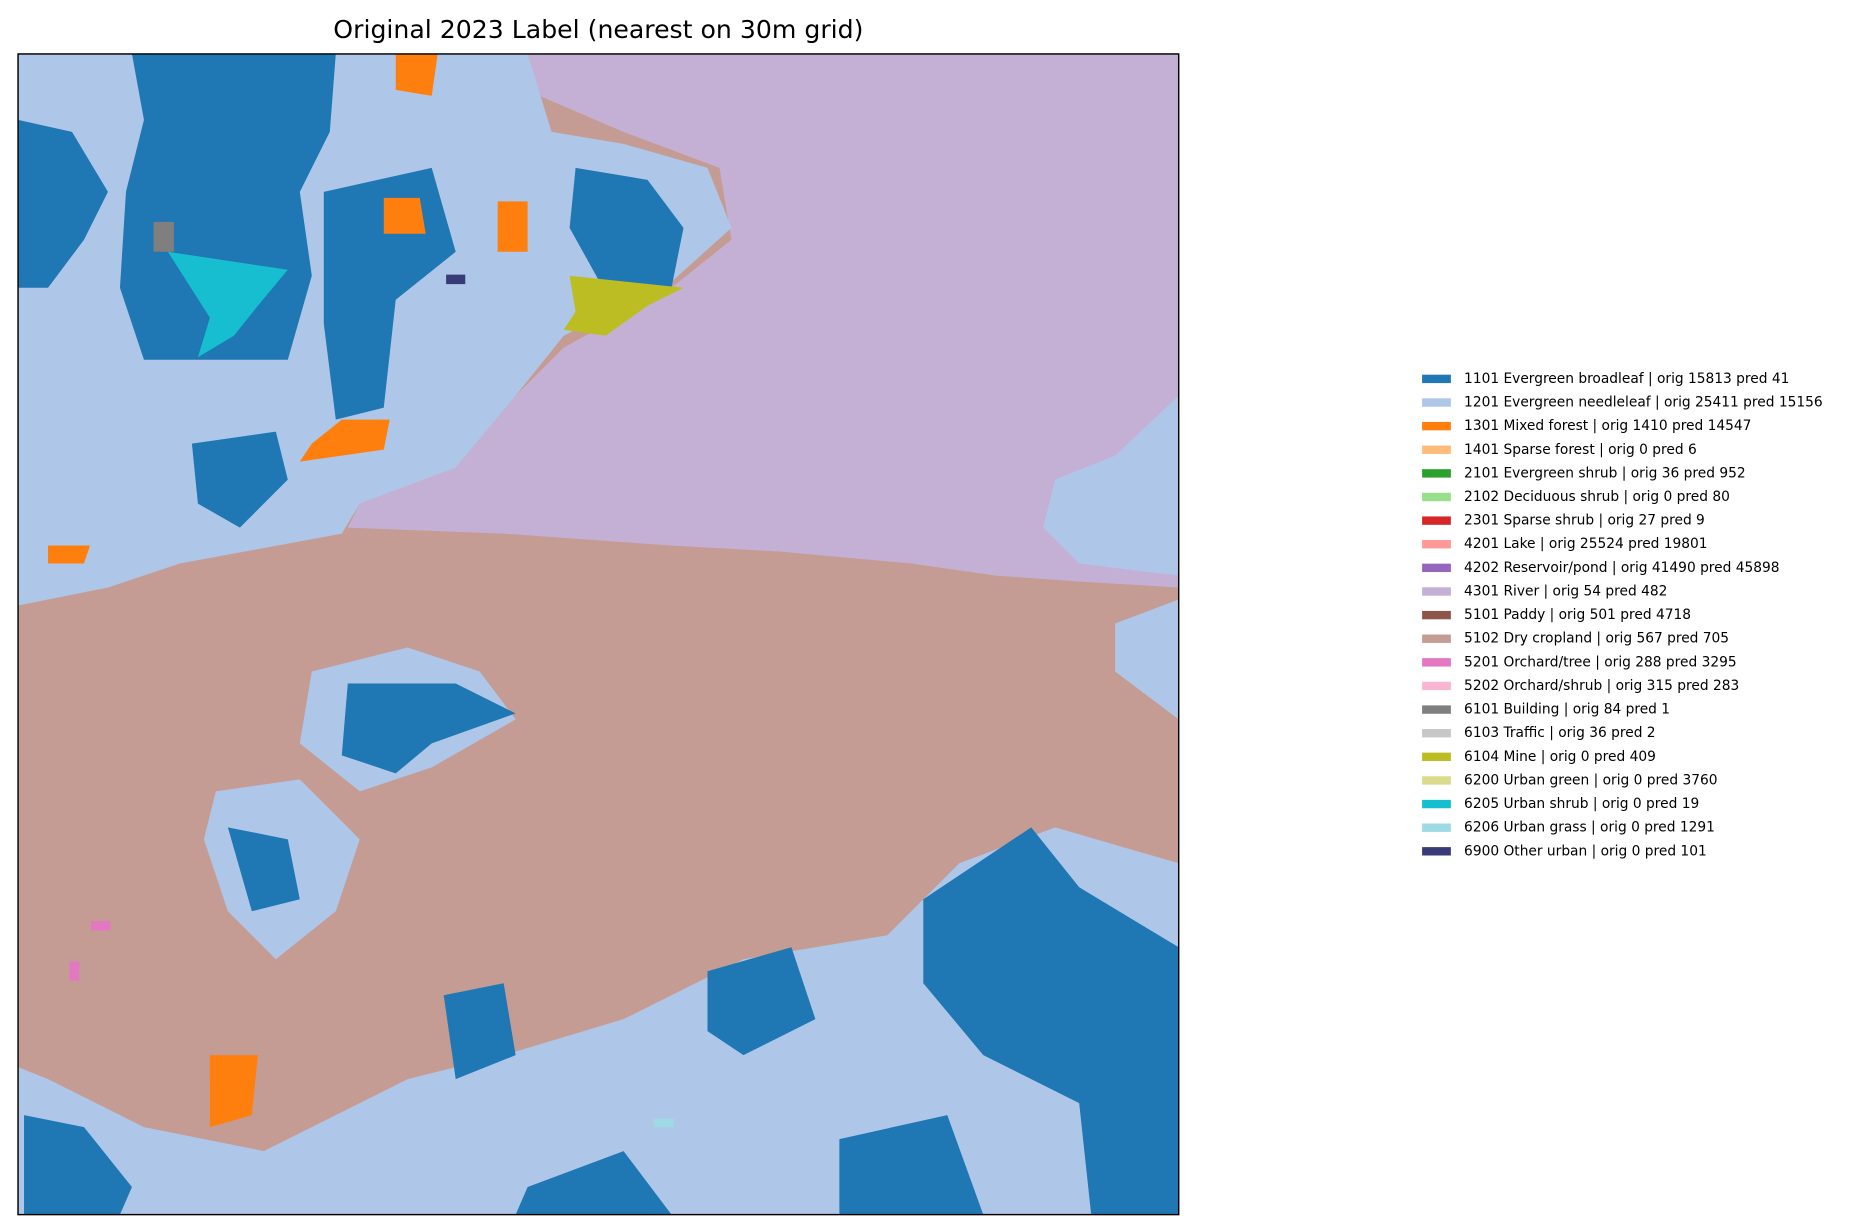  What do you see at coordinates (1605, 473) in the screenshot?
I see `legend-label: 2101 Evergreen shrub | orig 36 pred 952` at bounding box center [1605, 473].